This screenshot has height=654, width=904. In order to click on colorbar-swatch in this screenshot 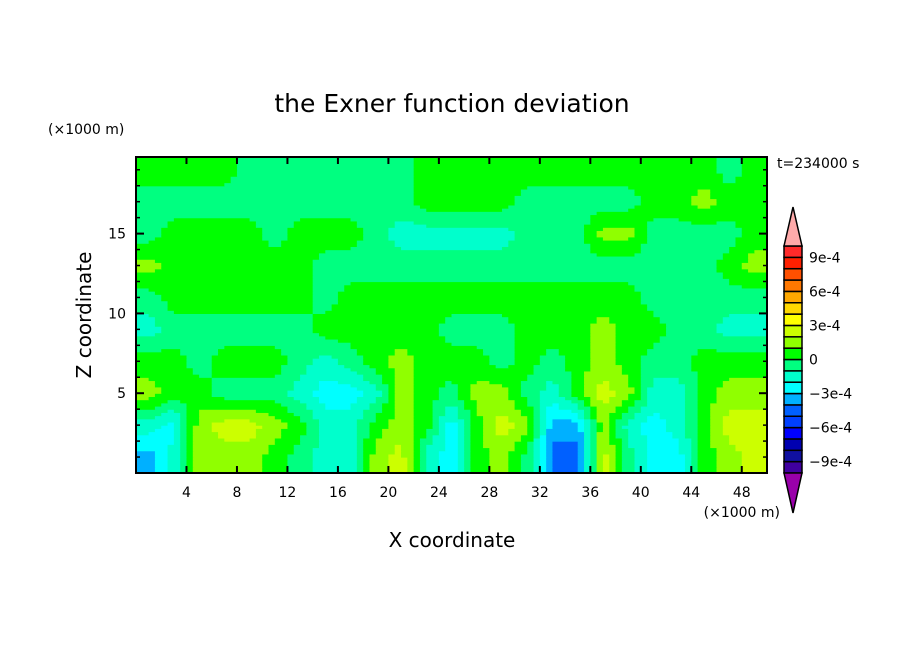, I will do `click(793, 388)`.